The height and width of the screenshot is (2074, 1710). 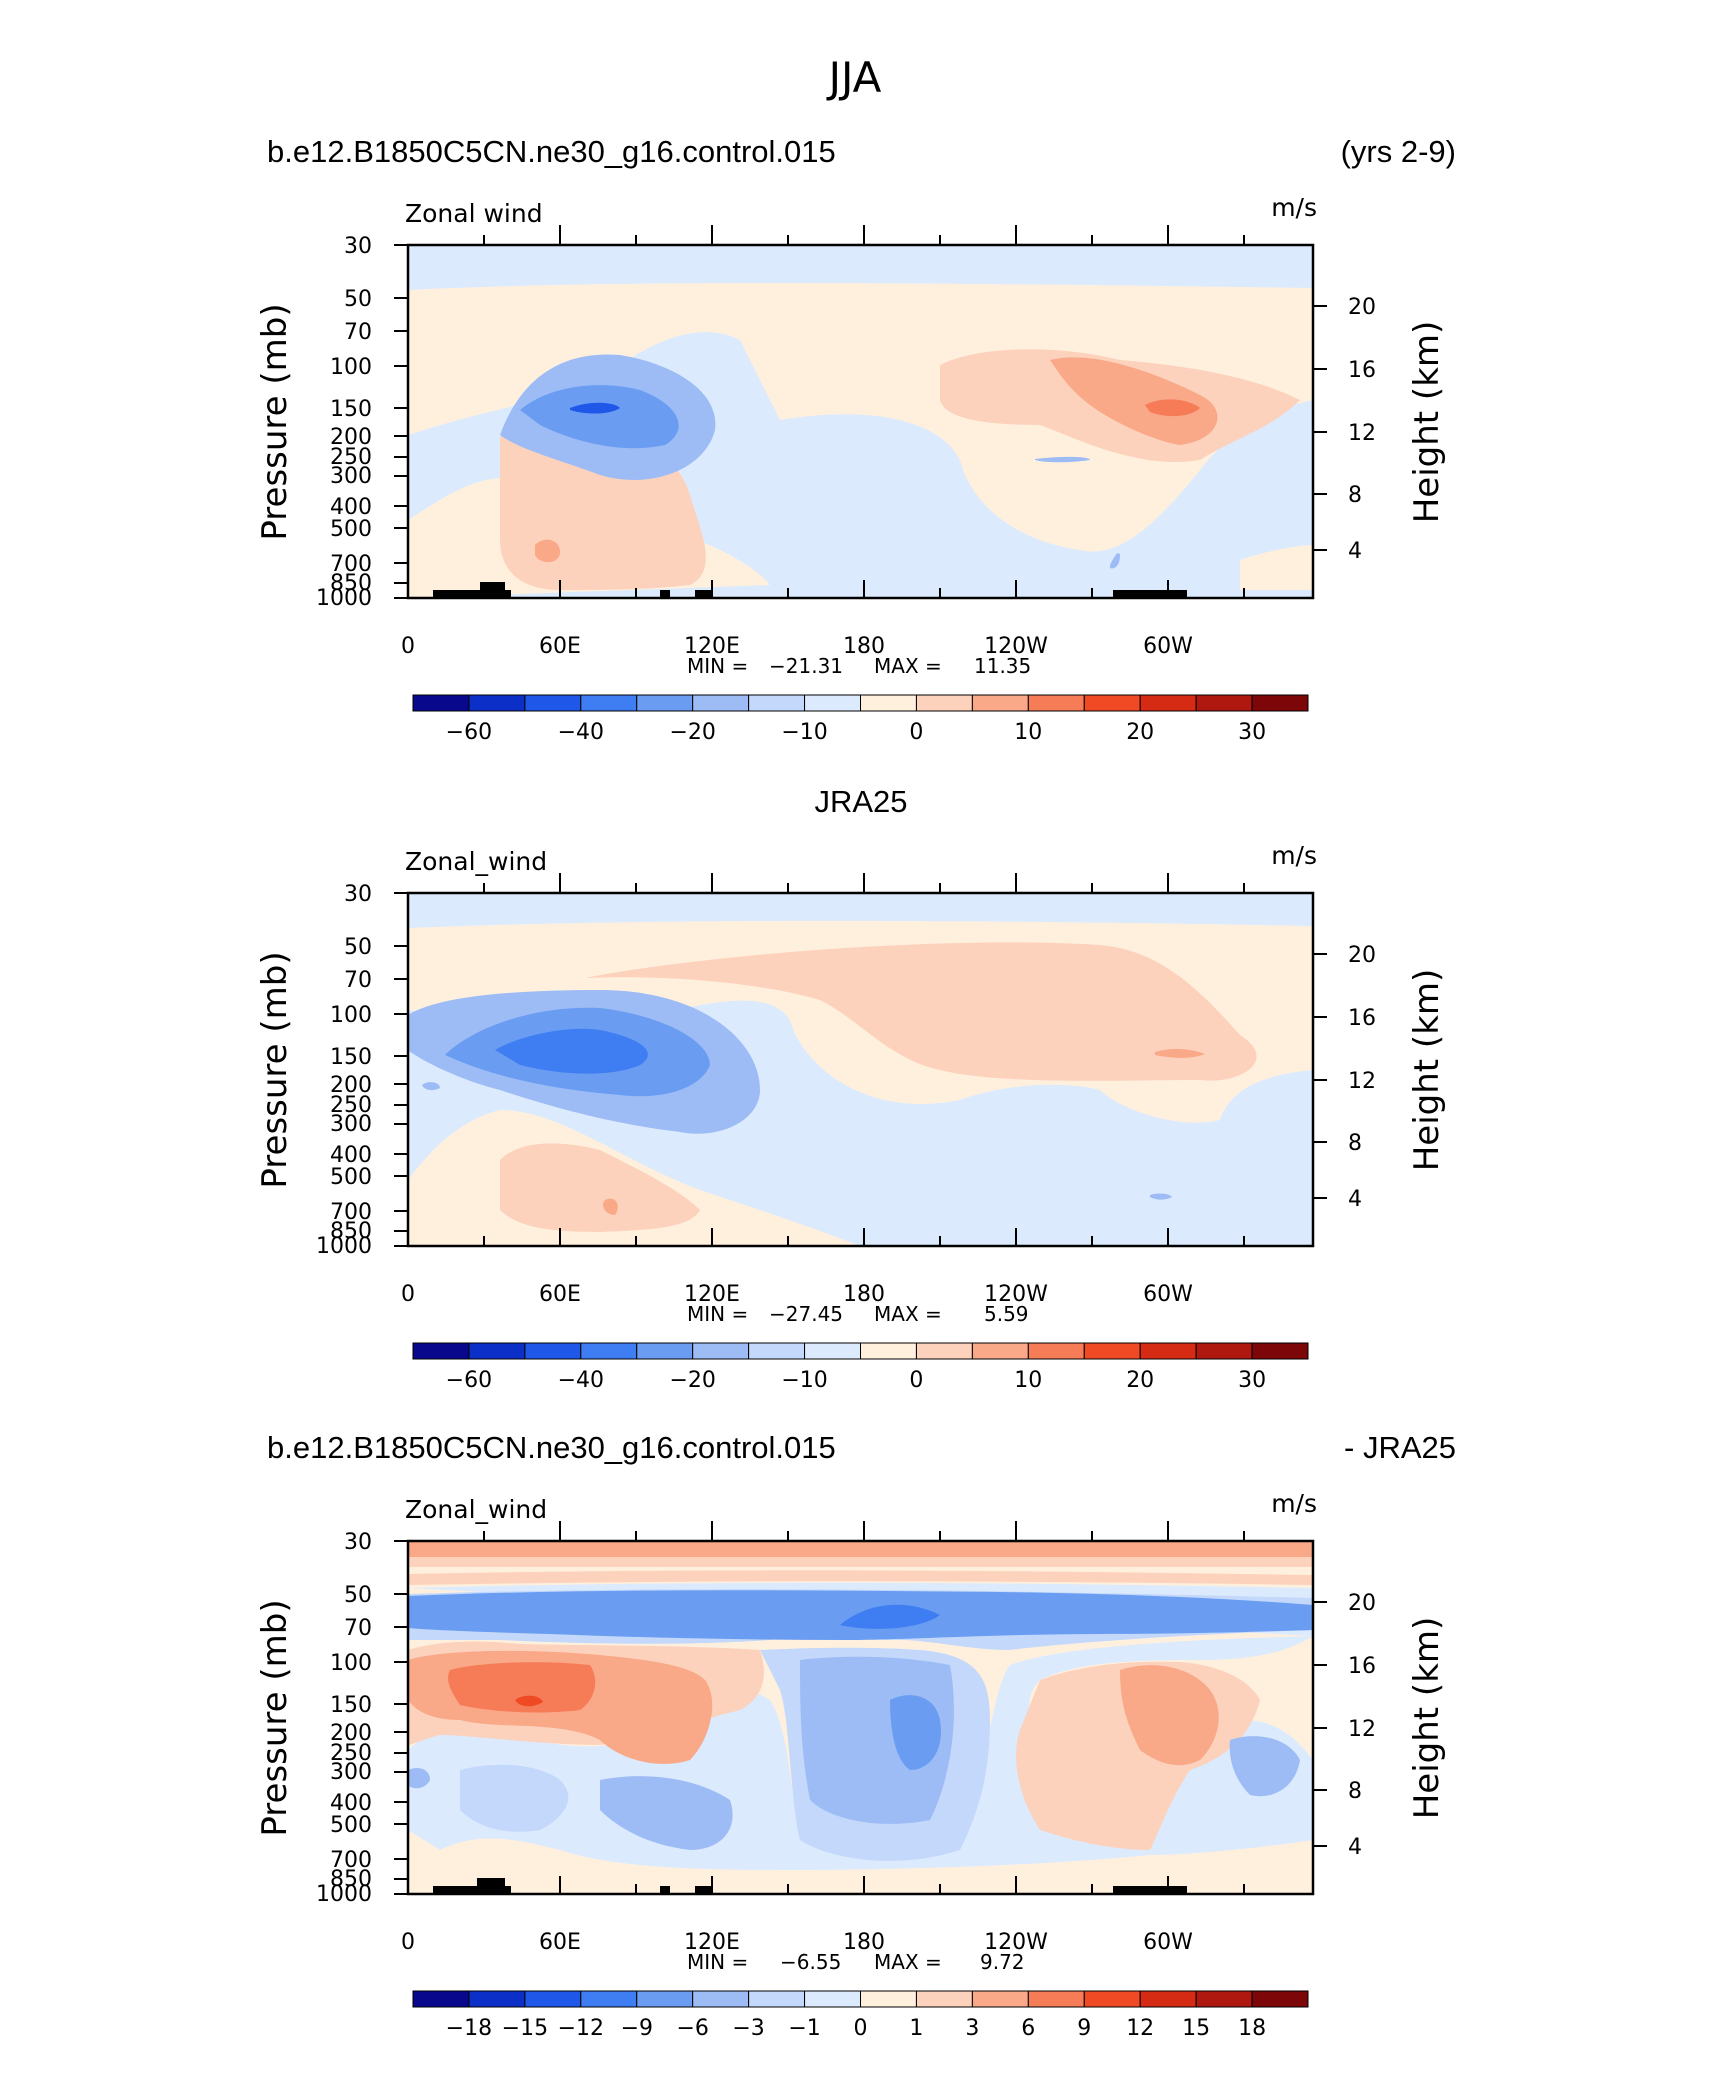 What do you see at coordinates (351, 1879) in the screenshot?
I see `panel-3-ytick: 850` at bounding box center [351, 1879].